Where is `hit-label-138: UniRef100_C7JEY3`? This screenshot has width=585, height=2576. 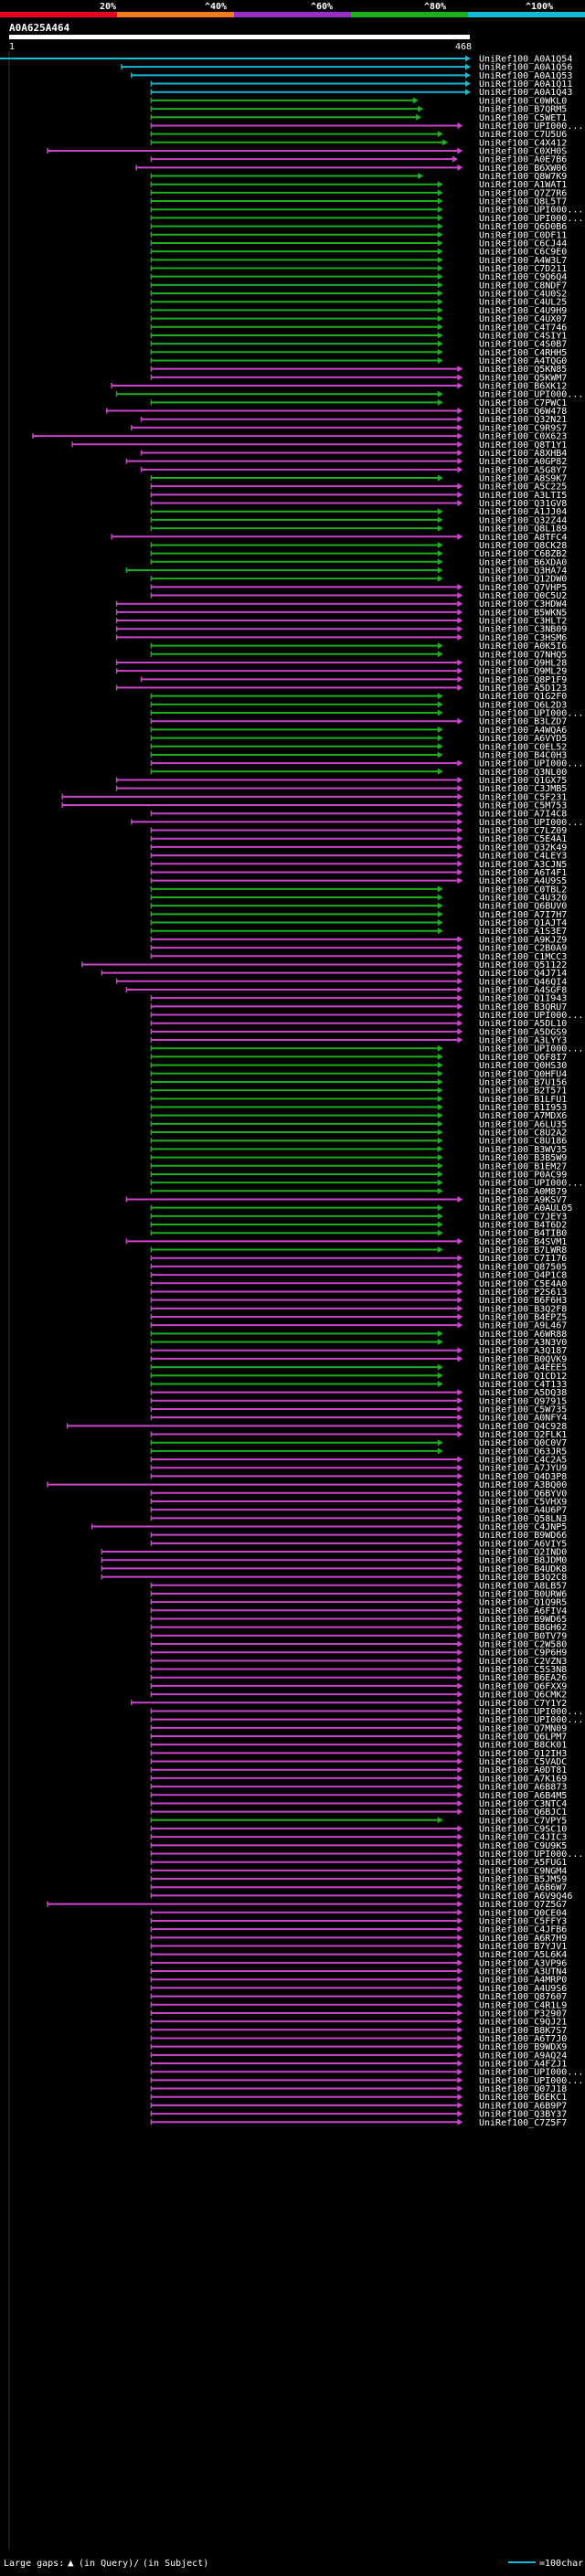
hit-label-138: UniRef100_C7JEY3 is located at coordinates (523, 1217).